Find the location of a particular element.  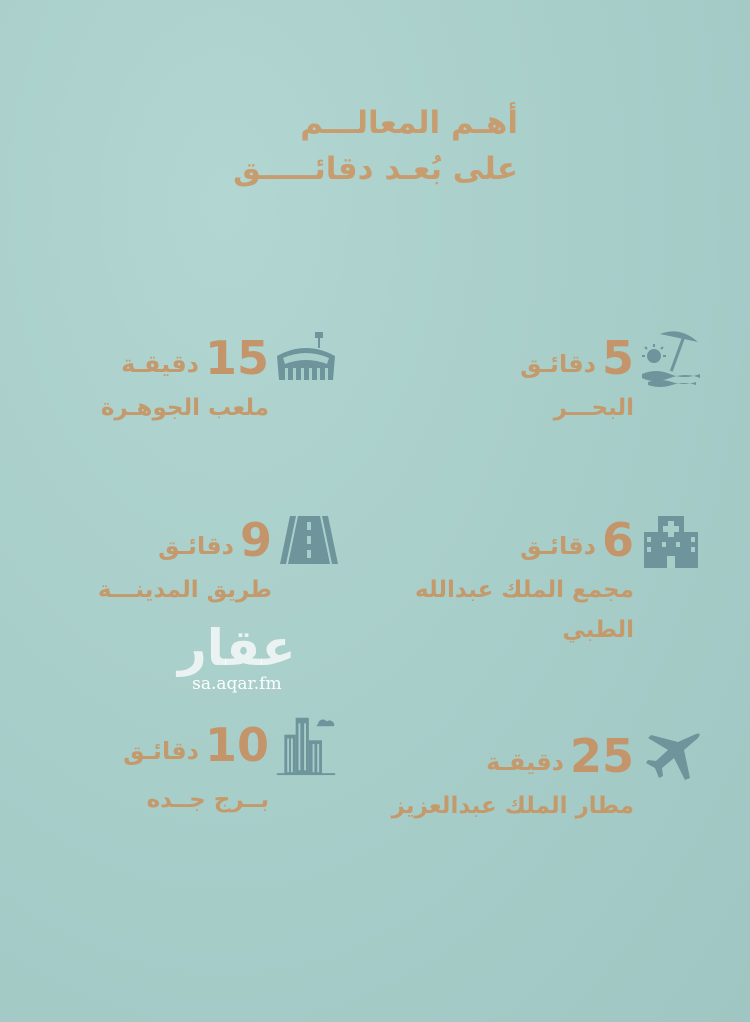

landmark-label: ملعب الجوهـرة is located at coordinates (184, 408).